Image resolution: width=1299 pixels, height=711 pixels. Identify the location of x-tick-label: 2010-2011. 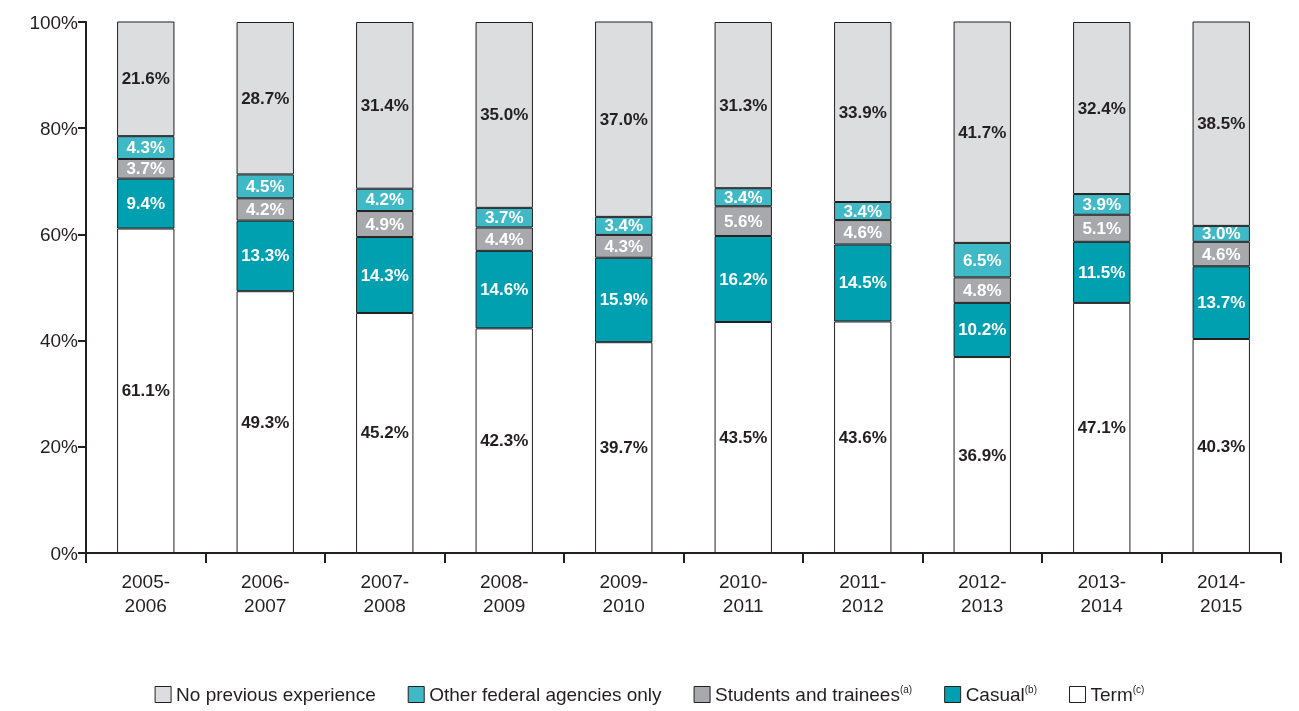
(743, 593).